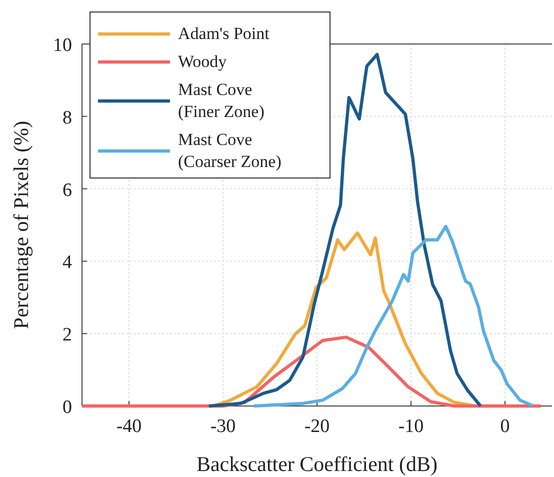 Image resolution: width=554 pixels, height=477 pixels. I want to click on y-tick-label: 6, so click(67, 190).